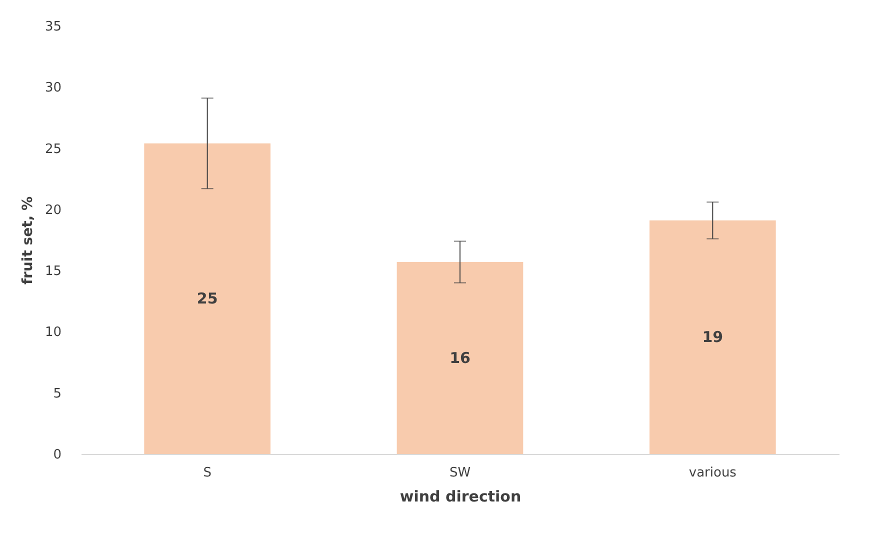 This screenshot has height=544, width=879. What do you see at coordinates (53, 272) in the screenshot?
I see `y-tick-label: 15` at bounding box center [53, 272].